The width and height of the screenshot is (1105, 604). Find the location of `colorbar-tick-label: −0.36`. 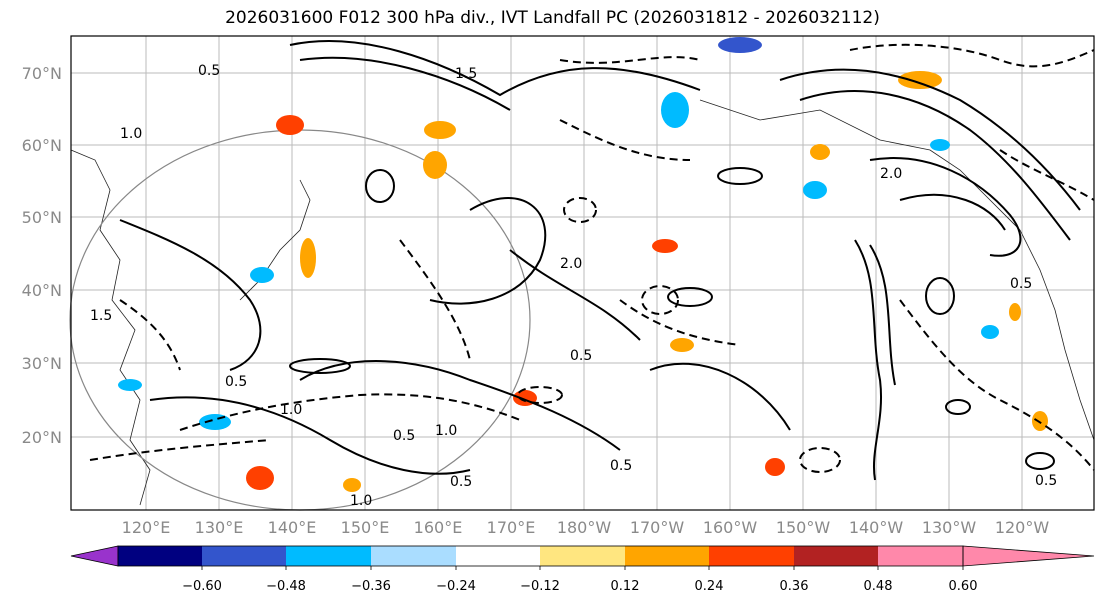

colorbar-tick-label: −0.36 is located at coordinates (371, 586).